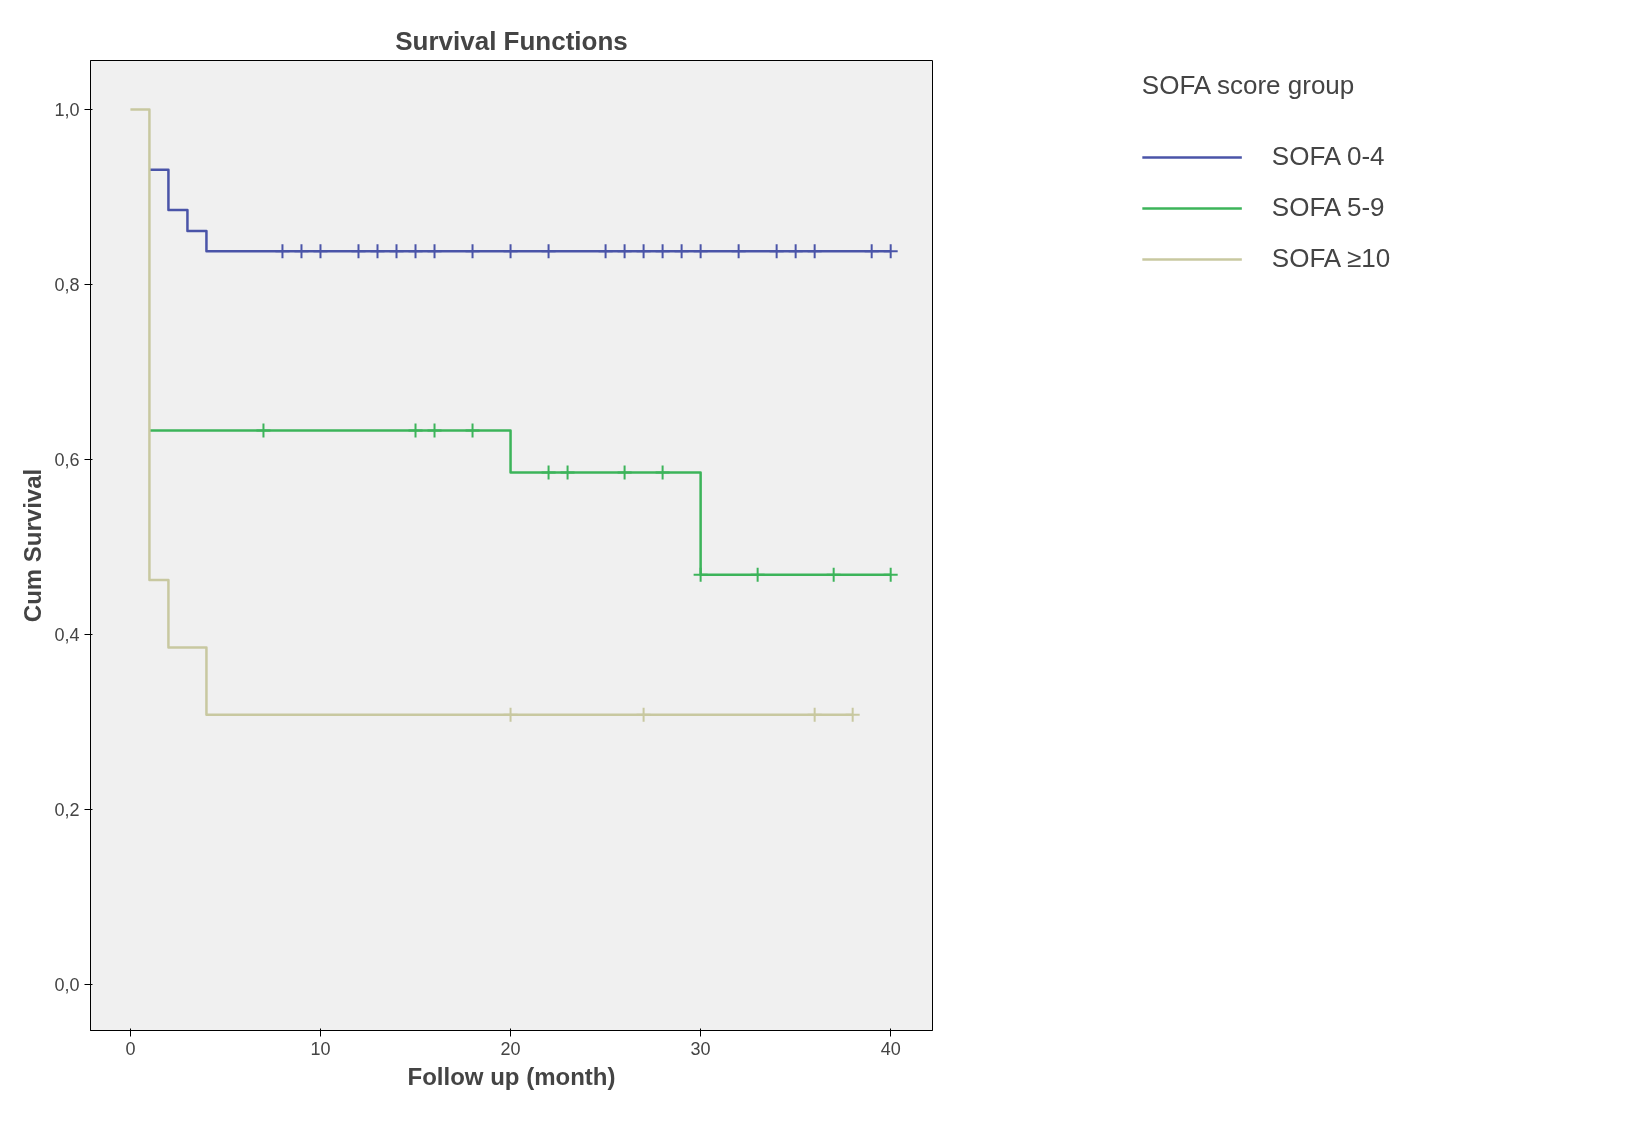 This screenshot has height=1144, width=1630. Describe the element at coordinates (700, 1048) in the screenshot. I see `x-tick-label: 30` at that location.